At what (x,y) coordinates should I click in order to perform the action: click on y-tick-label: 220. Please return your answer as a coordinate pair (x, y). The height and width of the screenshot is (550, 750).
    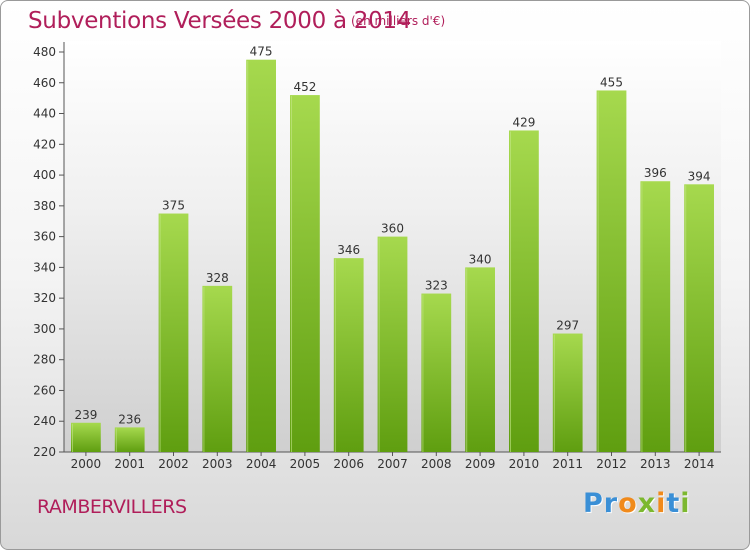
    Looking at the image, I should click on (44, 452).